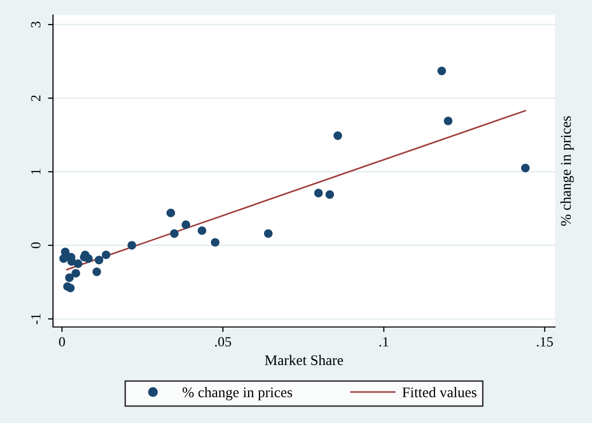 This screenshot has height=423, width=592. Describe the element at coordinates (237, 393) in the screenshot. I see `legend-label: % change in prices` at that location.